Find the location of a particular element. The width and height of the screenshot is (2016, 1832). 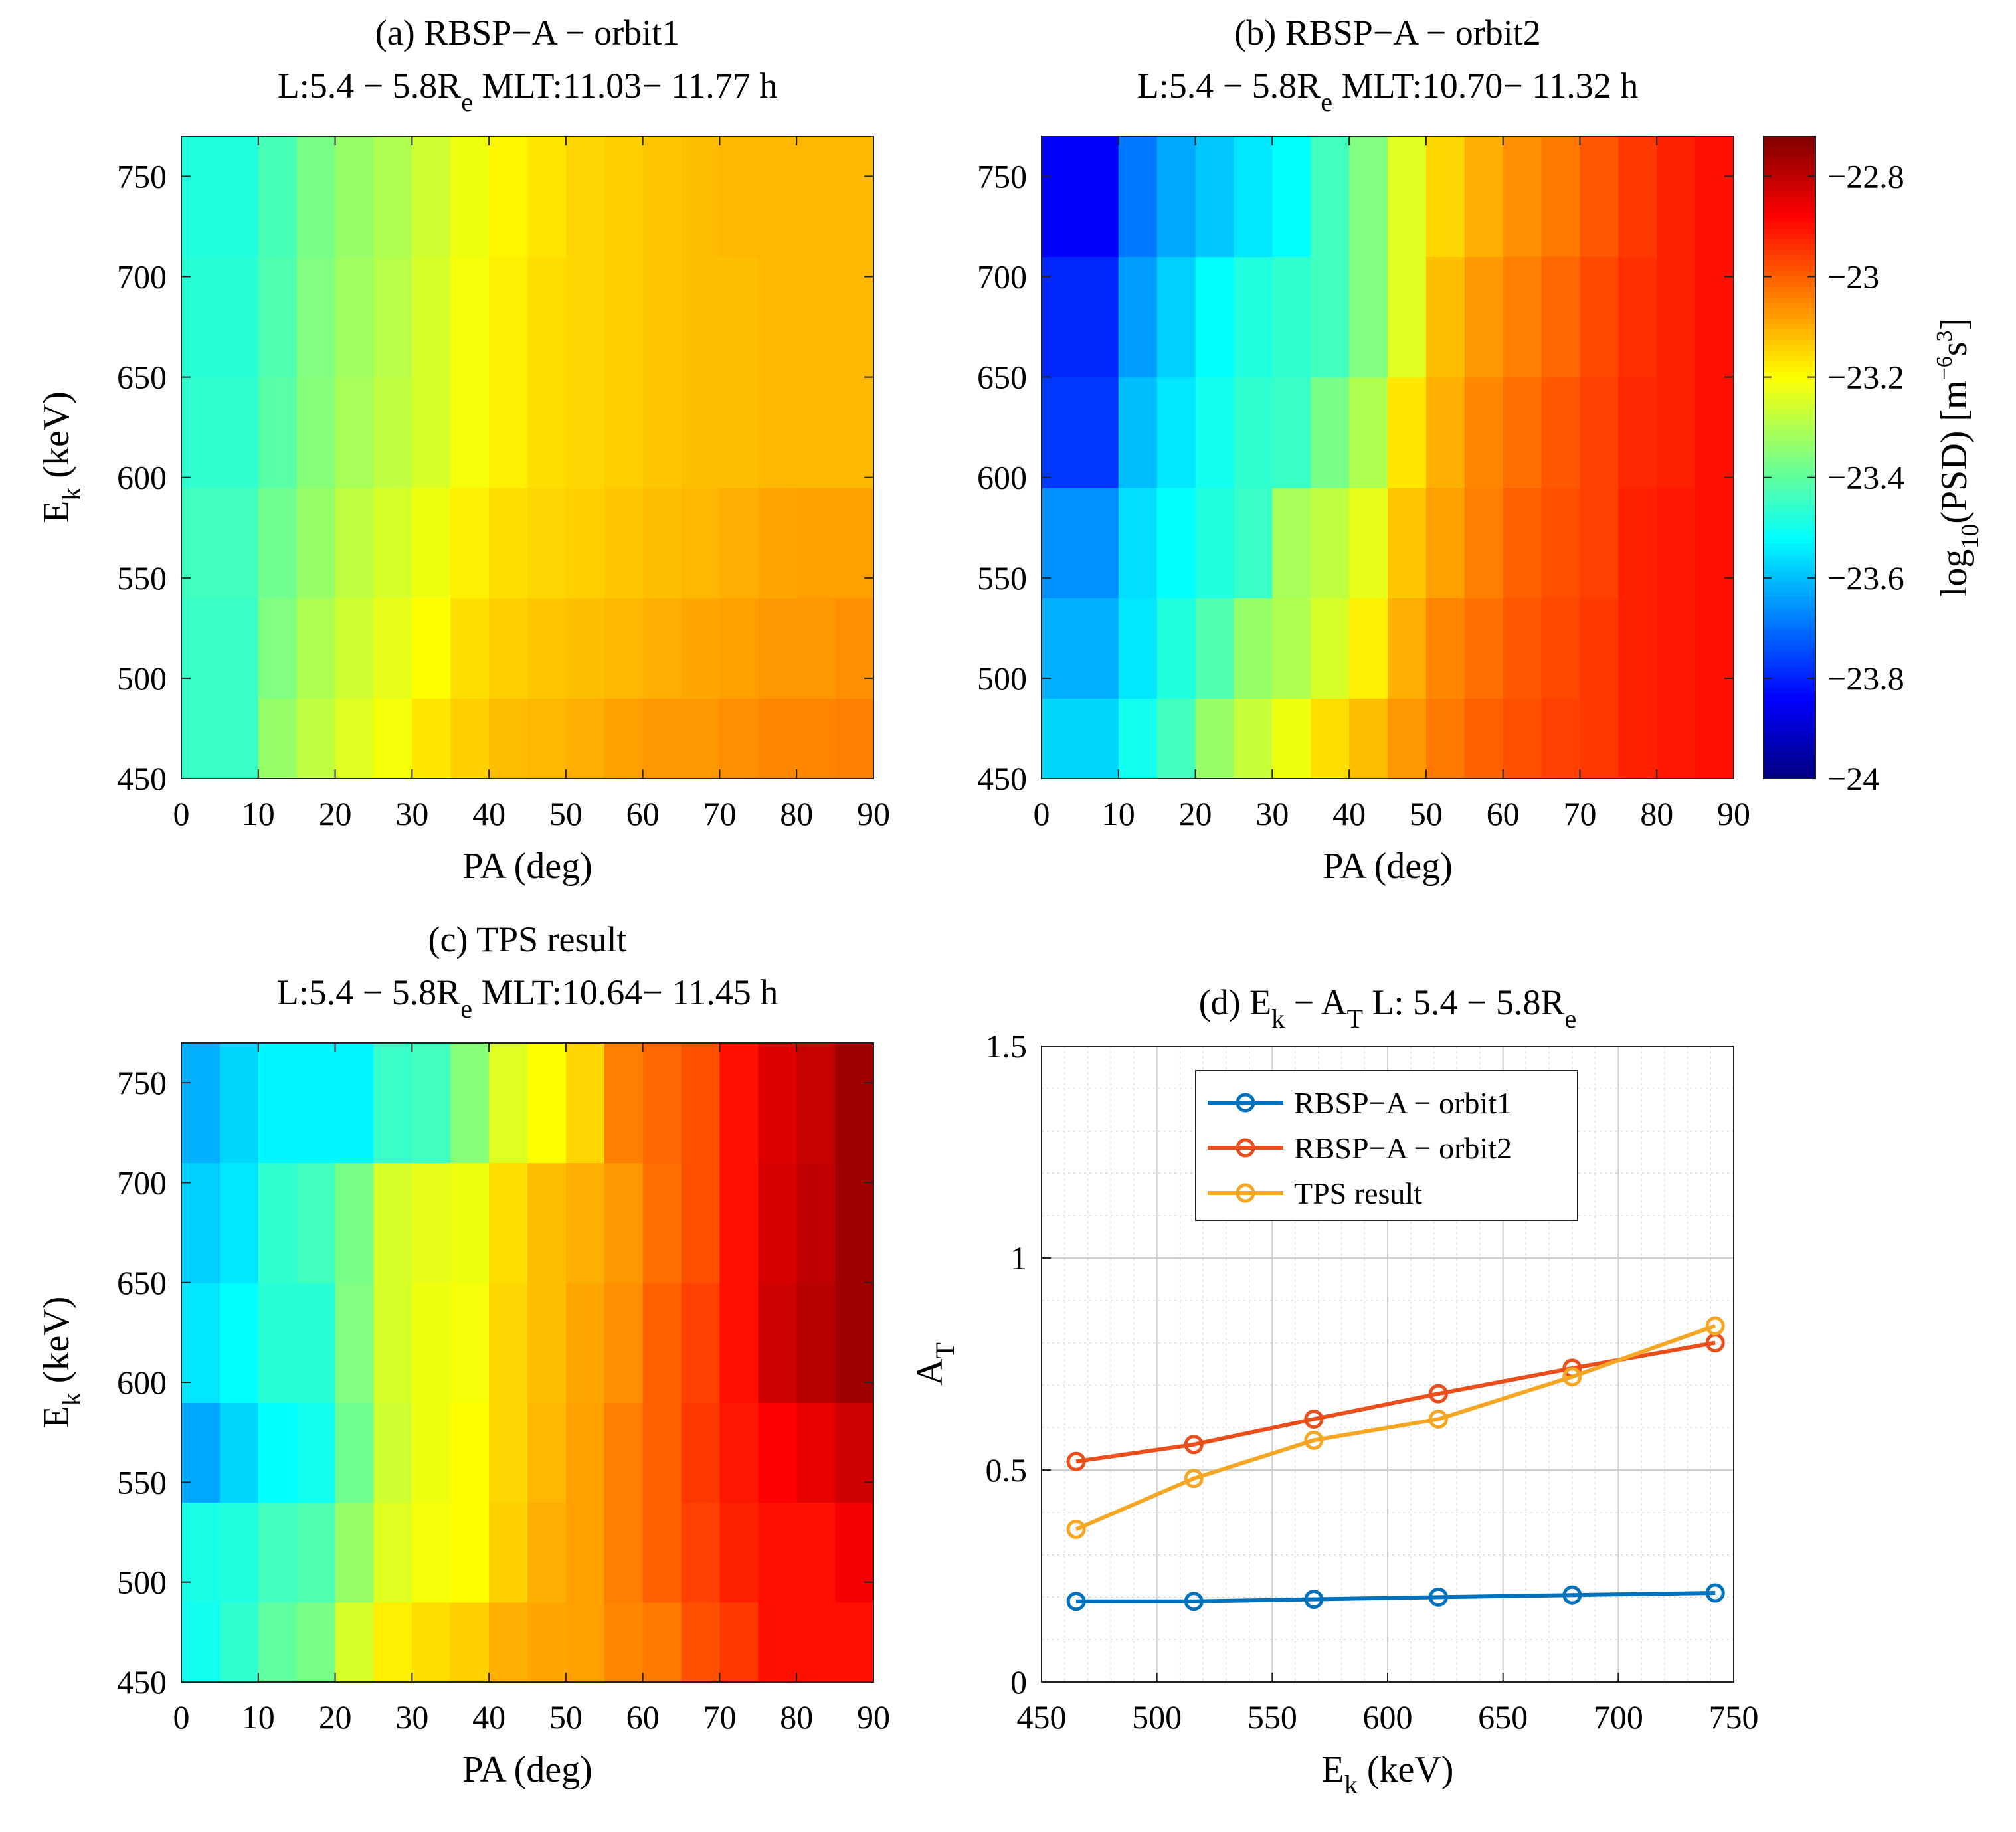

x-tick-label: 40 is located at coordinates (489, 813).